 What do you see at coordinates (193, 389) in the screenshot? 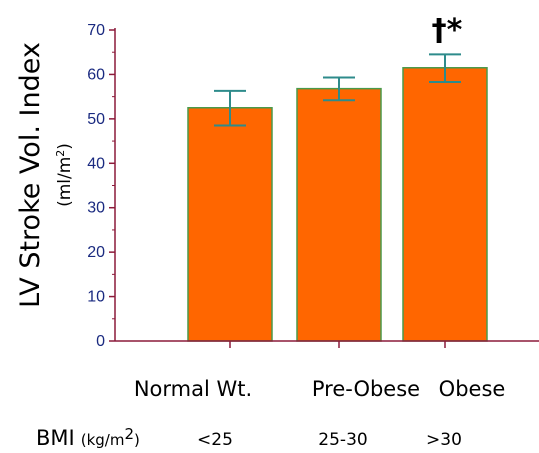
I see `category-label: Normal Wt.` at bounding box center [193, 389].